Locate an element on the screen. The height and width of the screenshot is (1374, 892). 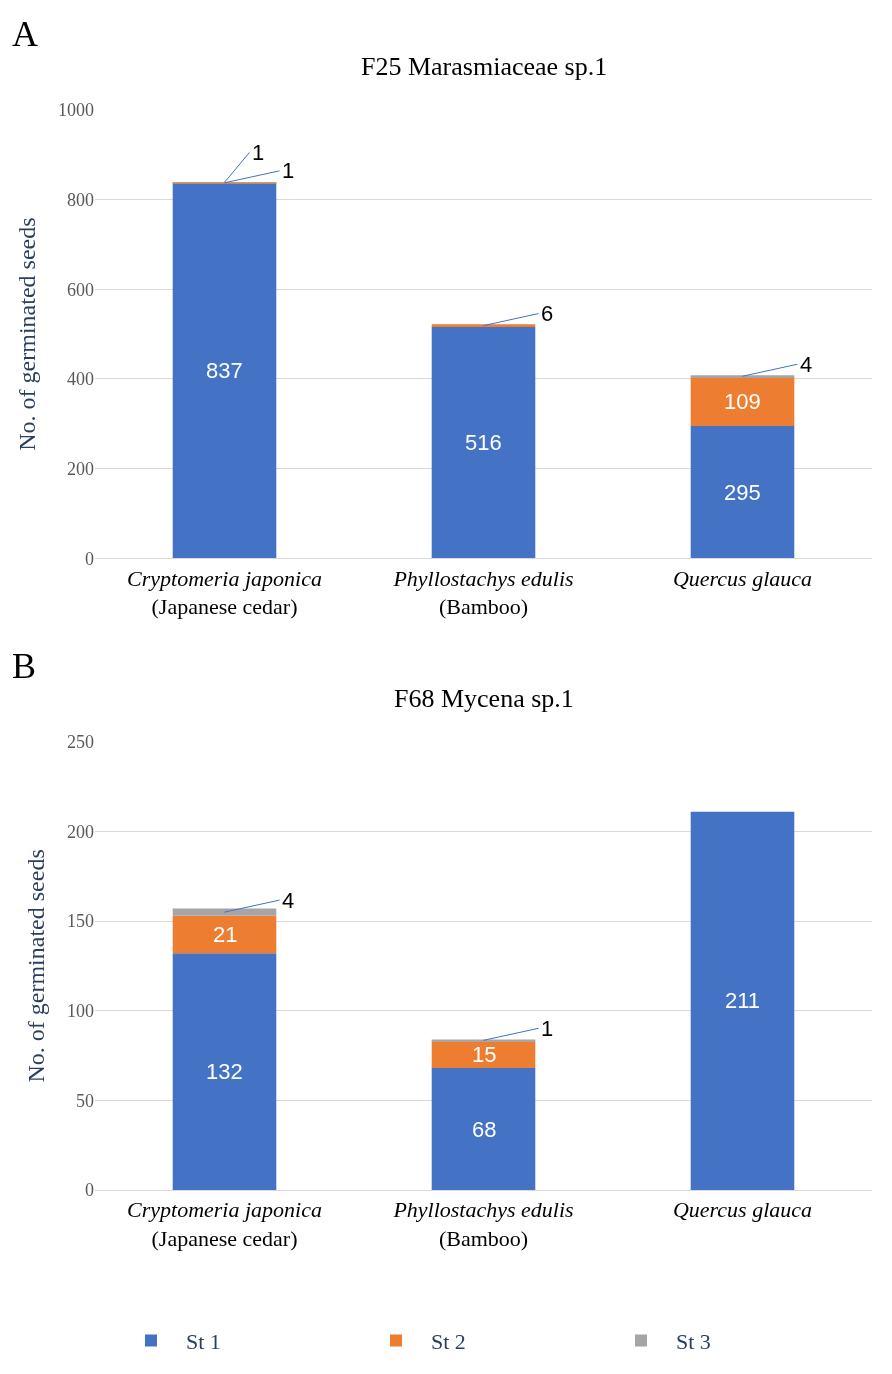
data-label: 837 is located at coordinates (224, 370).